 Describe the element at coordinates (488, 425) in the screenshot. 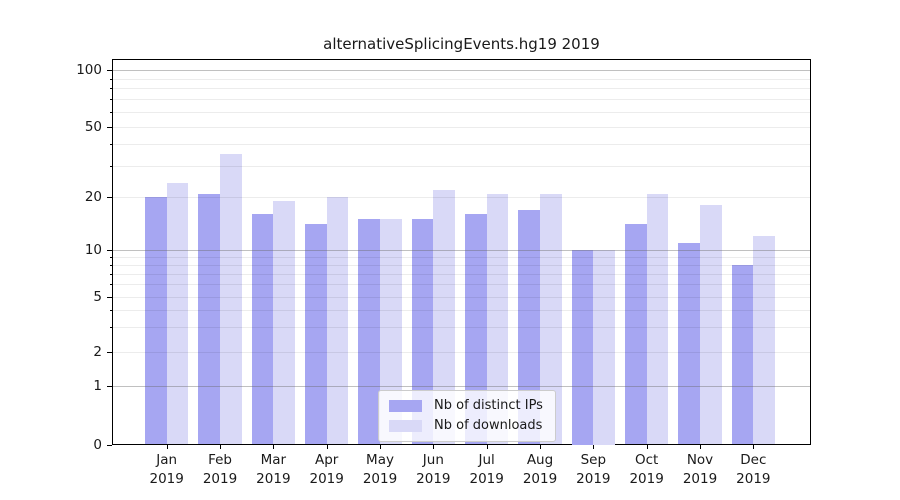

I see `legend-label: Nb of downloads` at that location.